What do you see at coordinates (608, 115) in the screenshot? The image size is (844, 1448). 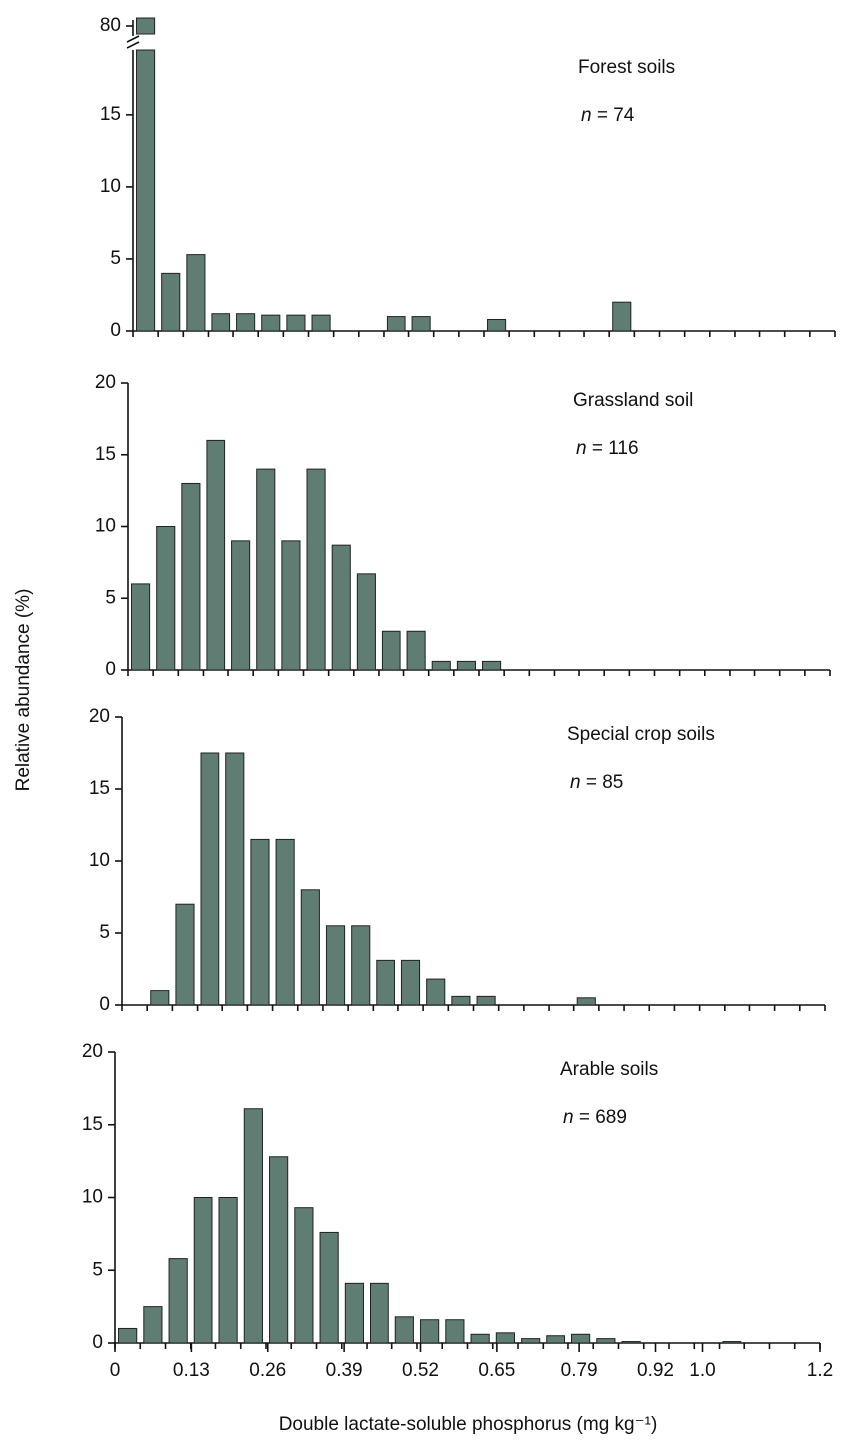 I see `sample-size: n = 74` at bounding box center [608, 115].